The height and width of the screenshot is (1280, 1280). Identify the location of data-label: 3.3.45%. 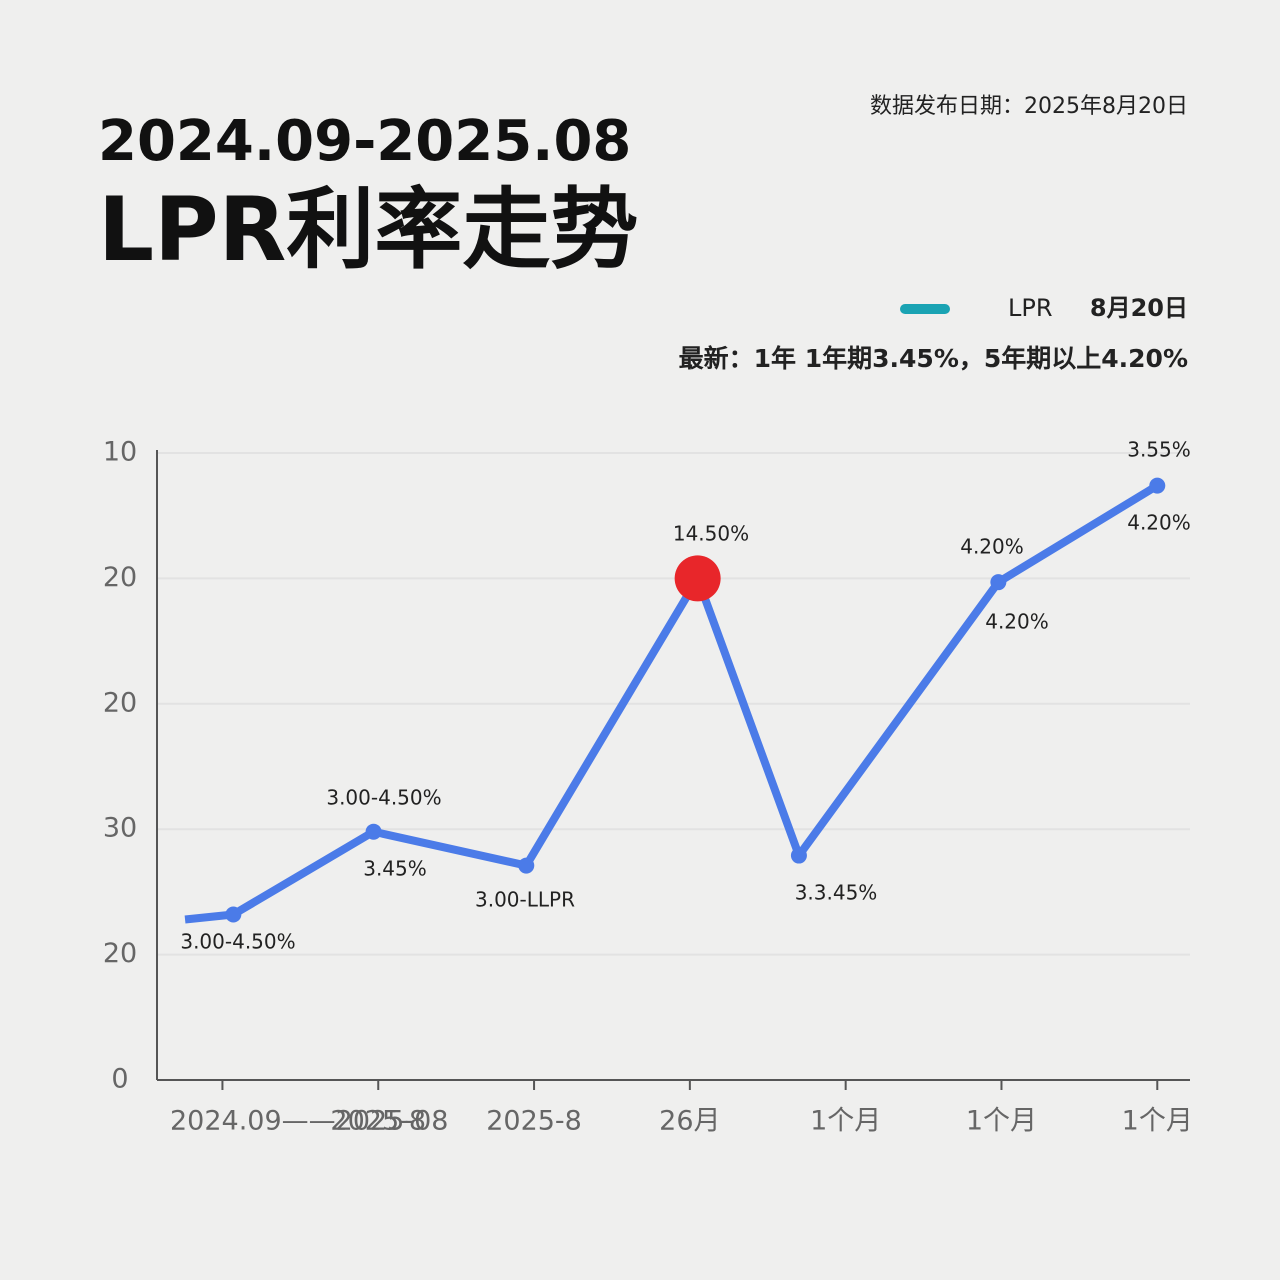
(836, 893).